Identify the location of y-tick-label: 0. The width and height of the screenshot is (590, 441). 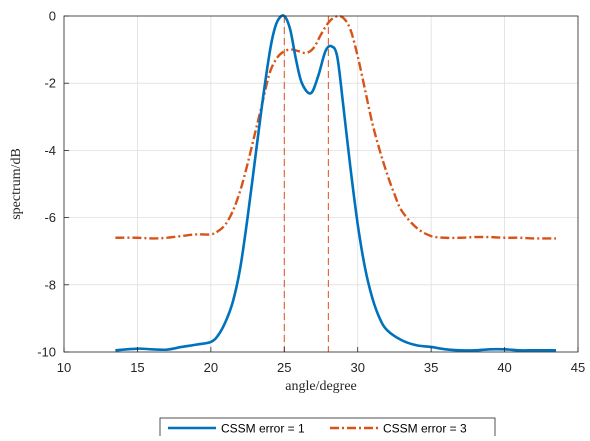
(52, 16).